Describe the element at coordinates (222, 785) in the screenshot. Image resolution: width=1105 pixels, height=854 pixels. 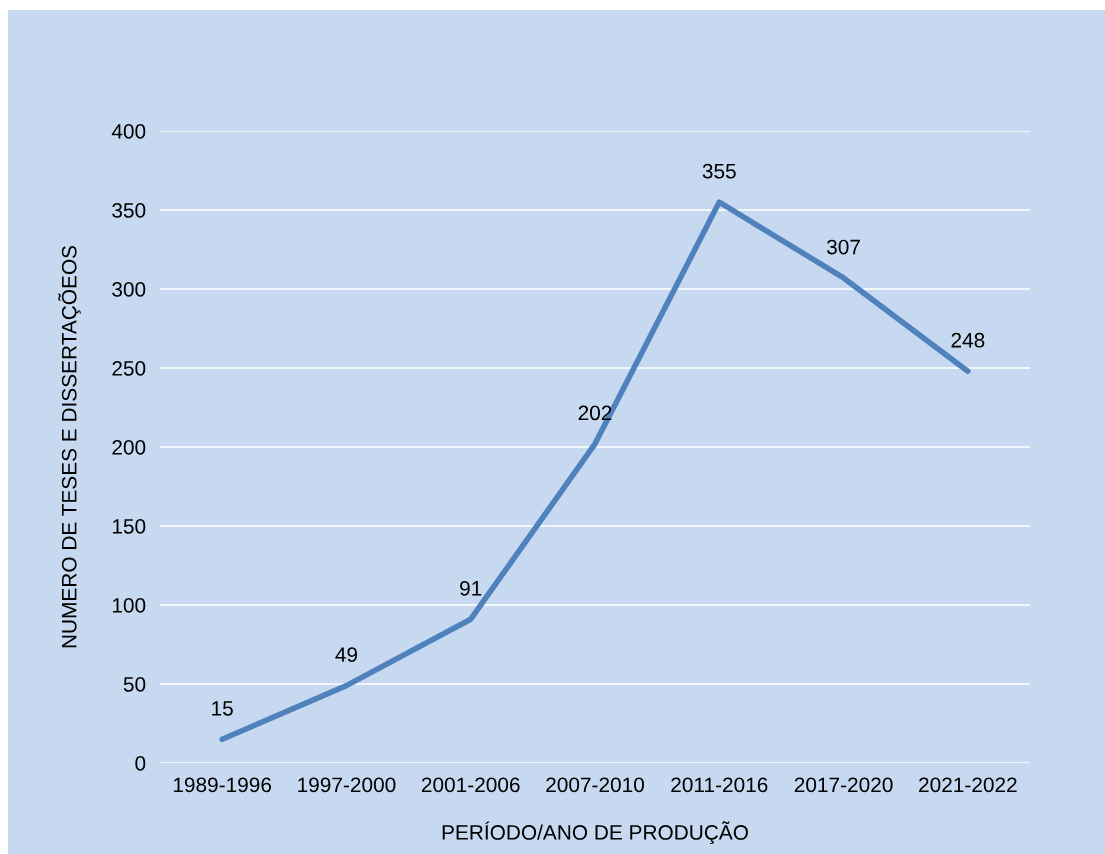
I see `x-tick-label: 1989-1996` at that location.